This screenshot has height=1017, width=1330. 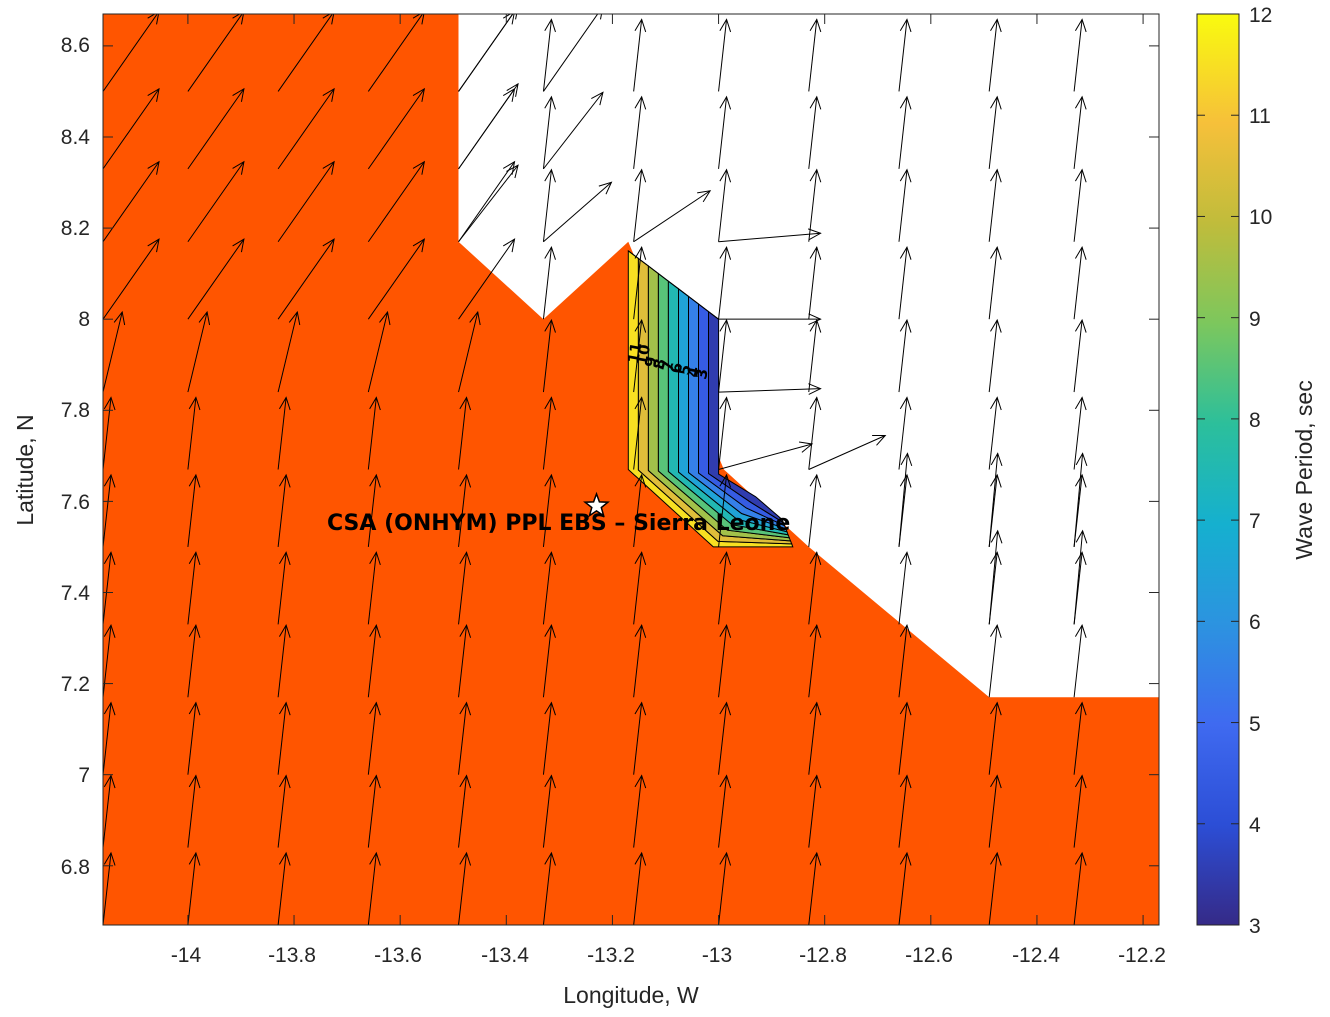 I want to click on y-tick-label: 8.4, so click(x=76, y=137).